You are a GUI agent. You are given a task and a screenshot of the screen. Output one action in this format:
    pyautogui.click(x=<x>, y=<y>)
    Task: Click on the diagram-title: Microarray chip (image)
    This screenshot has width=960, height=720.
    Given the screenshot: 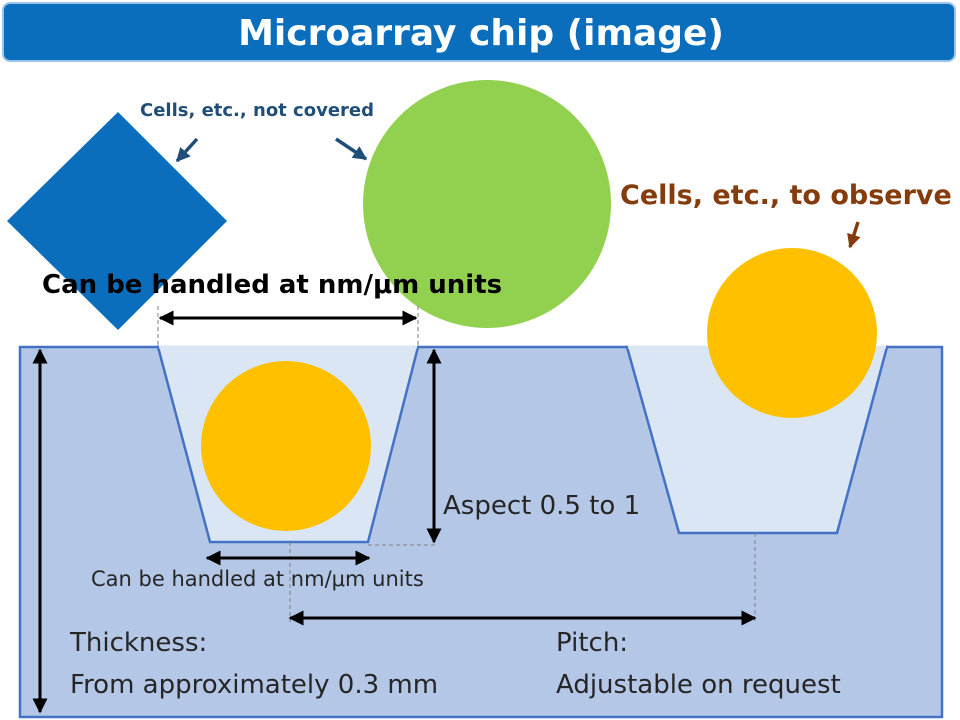 What is the action you would take?
    pyautogui.click(x=481, y=33)
    